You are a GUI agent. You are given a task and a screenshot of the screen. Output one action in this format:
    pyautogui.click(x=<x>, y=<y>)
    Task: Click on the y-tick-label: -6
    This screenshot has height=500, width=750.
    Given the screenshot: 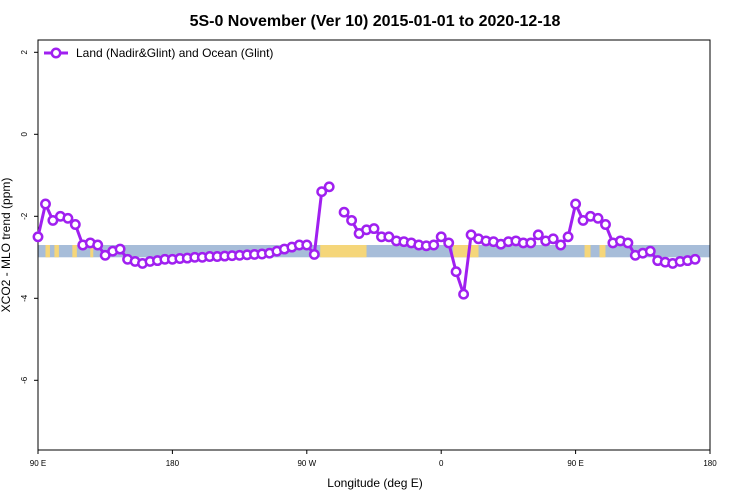 What is the action you would take?
    pyautogui.click(x=24, y=380)
    